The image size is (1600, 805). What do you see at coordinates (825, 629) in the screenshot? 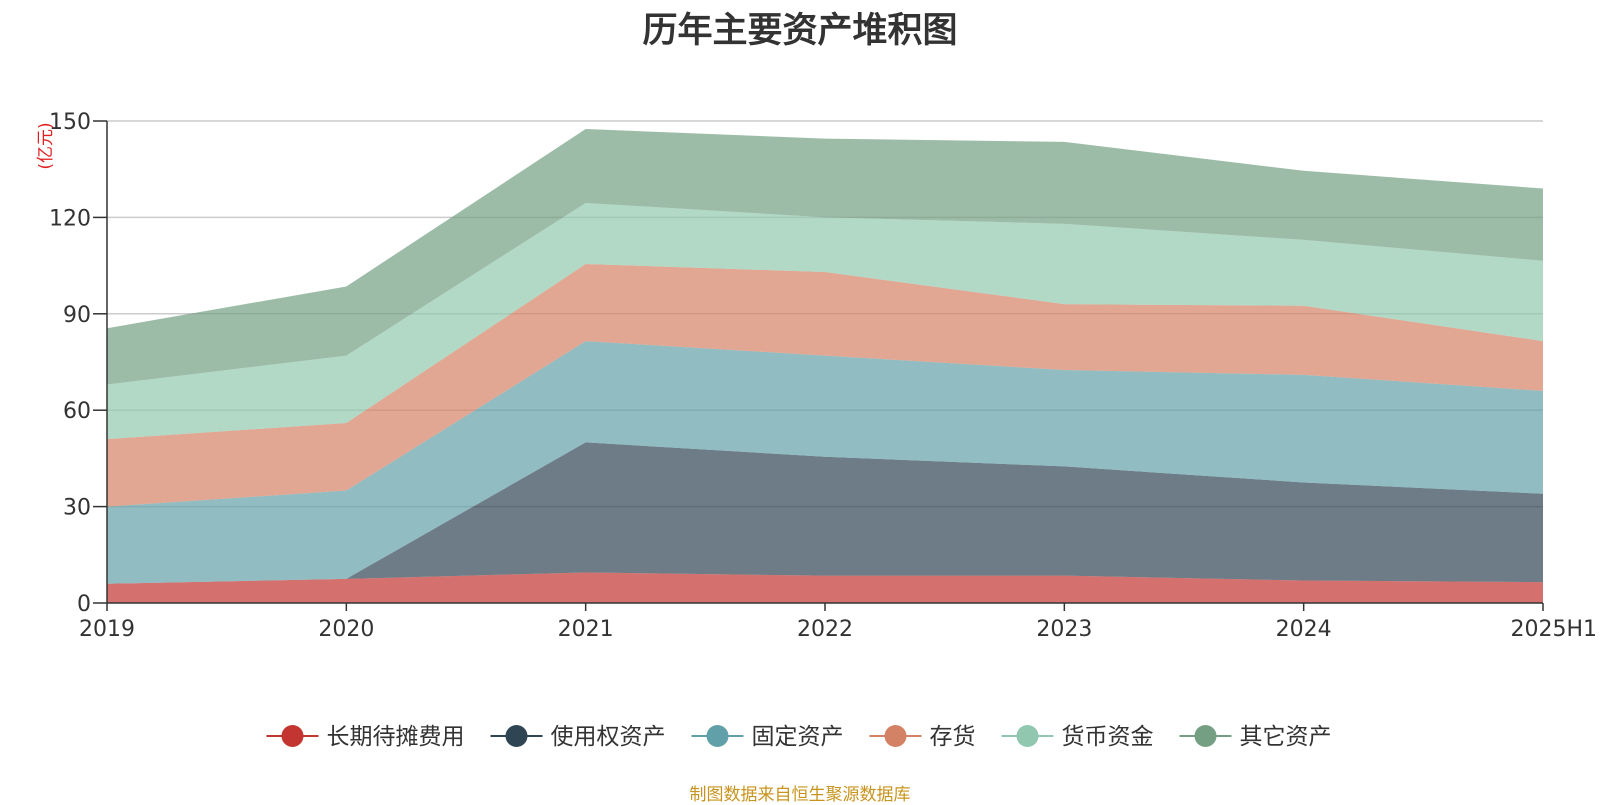
I see `x-tick-label: 2022` at bounding box center [825, 629].